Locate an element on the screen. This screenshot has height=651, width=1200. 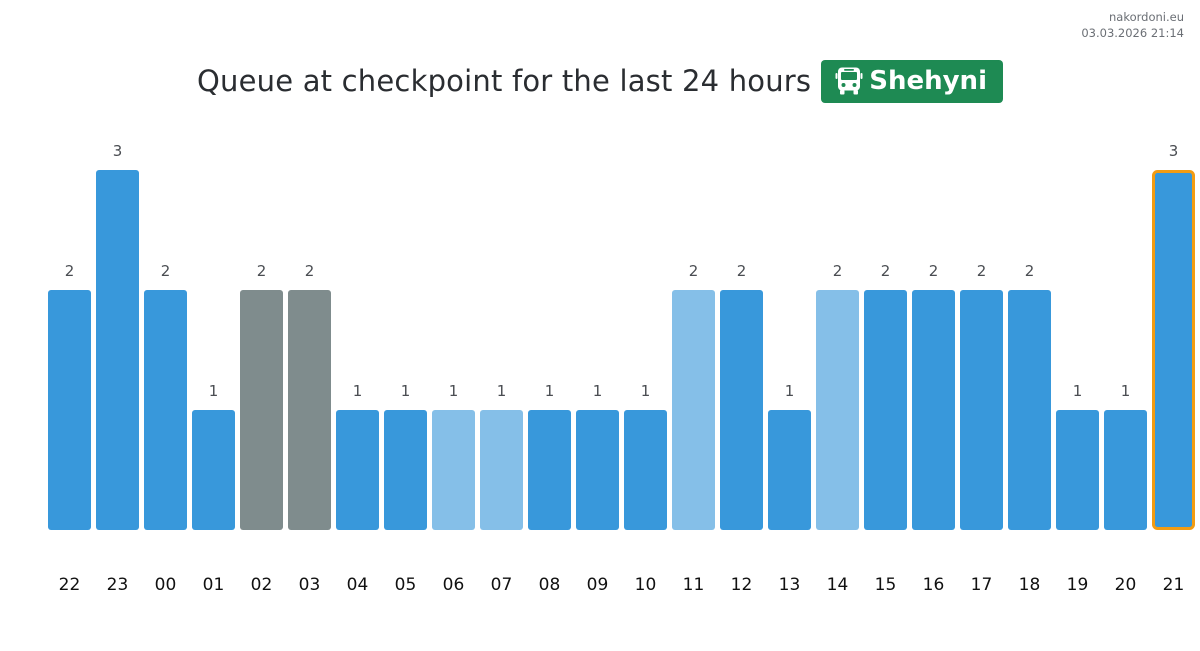
value-label-07: 1 is located at coordinates (502, 391).